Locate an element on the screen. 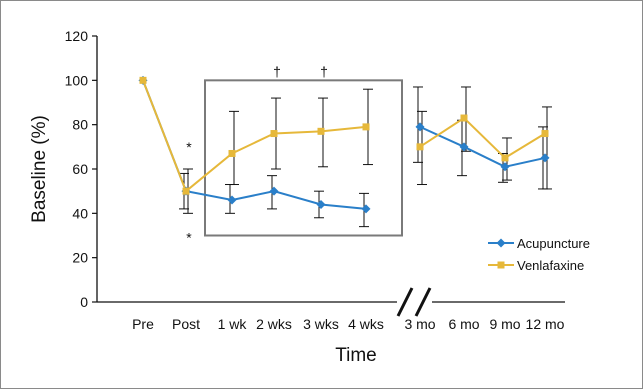 This screenshot has height=389, width=643. y-tick-label: 120 is located at coordinates (77, 36).